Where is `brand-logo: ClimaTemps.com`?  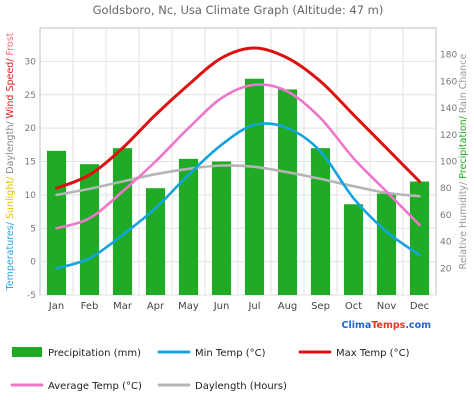
brand-logo: ClimaTemps.com is located at coordinates (387, 325).